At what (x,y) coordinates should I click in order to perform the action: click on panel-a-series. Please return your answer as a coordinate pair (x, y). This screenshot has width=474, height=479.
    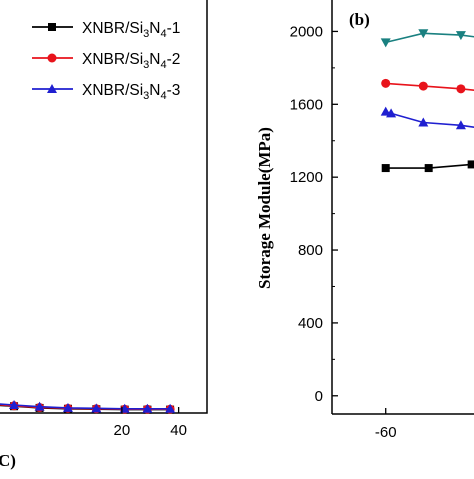
    Looking at the image, I should click on (88, 406).